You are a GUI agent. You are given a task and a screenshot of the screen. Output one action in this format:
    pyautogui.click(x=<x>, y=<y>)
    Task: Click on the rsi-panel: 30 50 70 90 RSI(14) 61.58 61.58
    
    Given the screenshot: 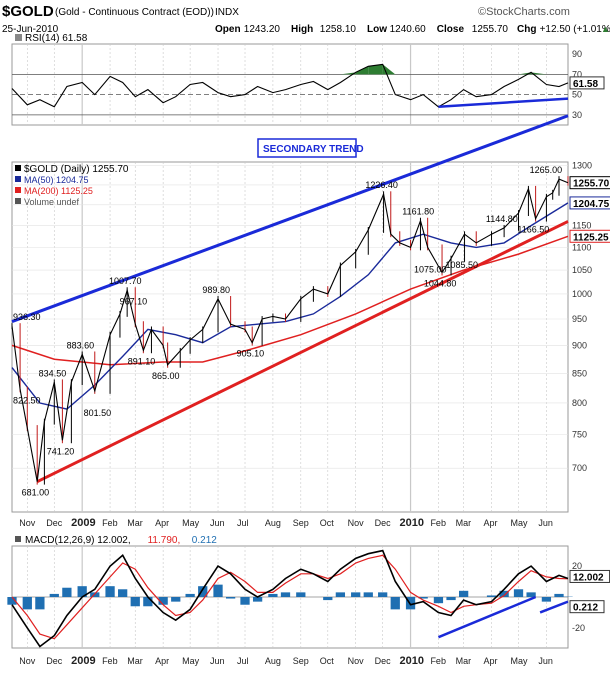 What is the action you would take?
    pyautogui.click(x=308, y=79)
    